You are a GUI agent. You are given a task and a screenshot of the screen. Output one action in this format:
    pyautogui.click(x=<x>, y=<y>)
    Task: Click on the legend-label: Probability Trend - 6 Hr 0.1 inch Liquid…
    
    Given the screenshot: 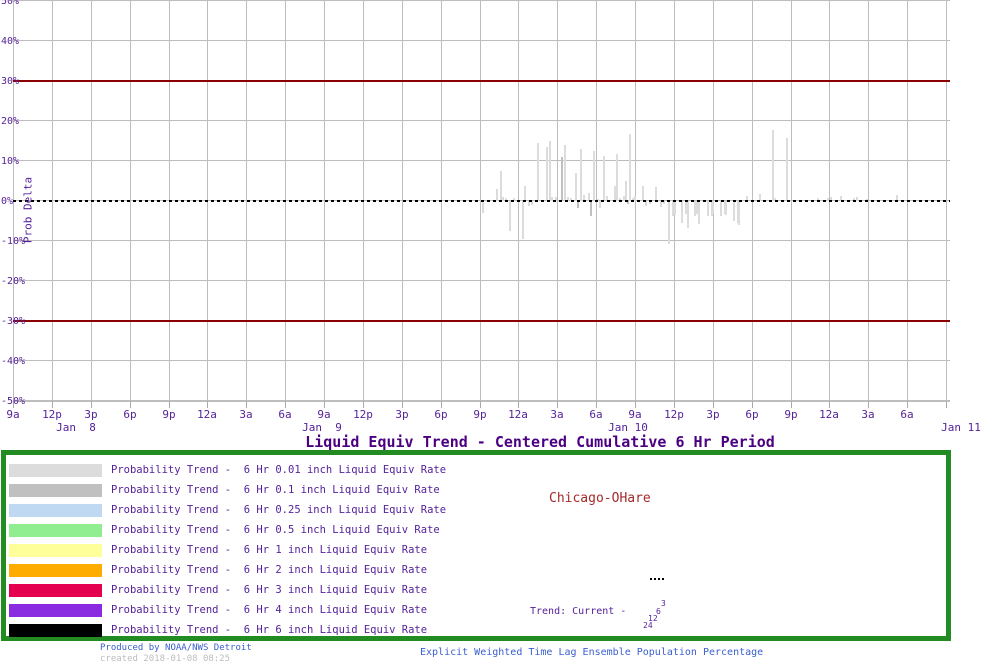 What is the action you would take?
    pyautogui.click(x=275, y=490)
    